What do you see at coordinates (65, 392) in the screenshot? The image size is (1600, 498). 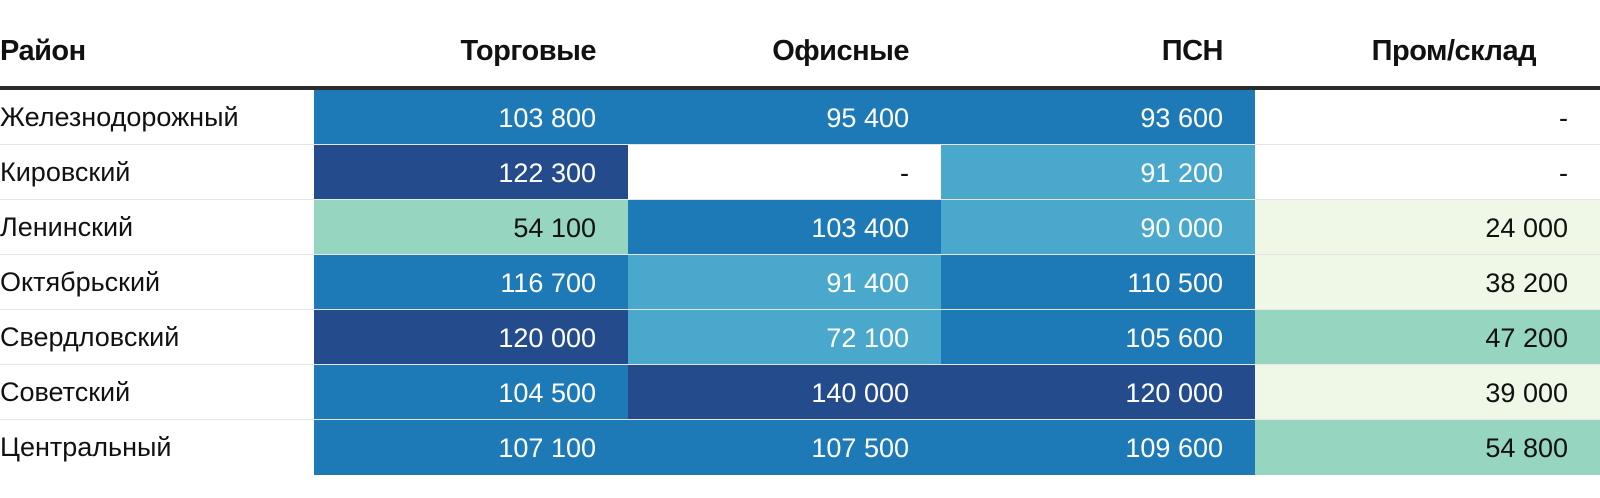 I see `row-label: Советский` at bounding box center [65, 392].